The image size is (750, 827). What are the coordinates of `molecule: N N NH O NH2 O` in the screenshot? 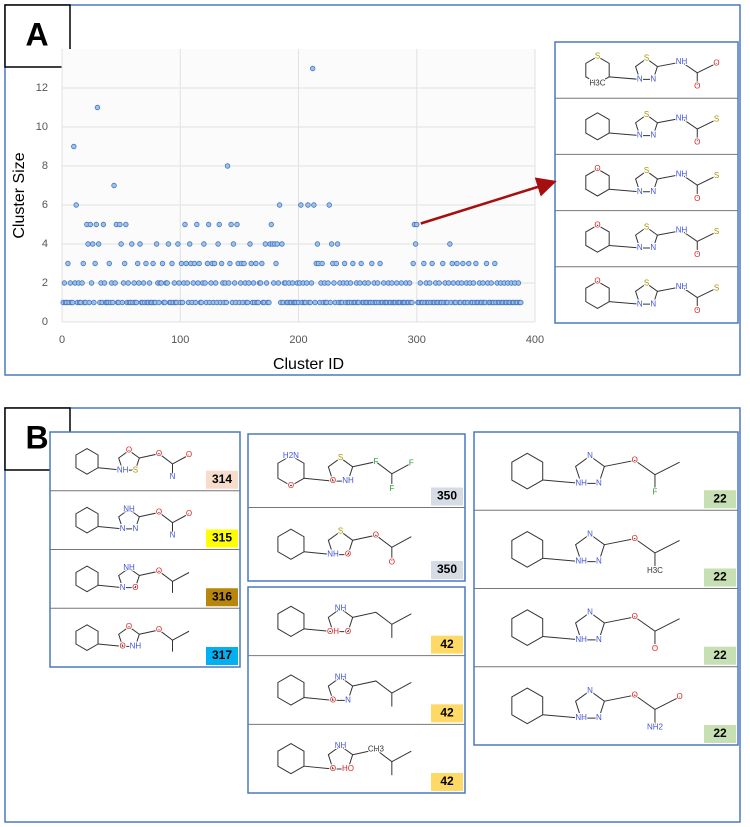 It's located at (597, 708).